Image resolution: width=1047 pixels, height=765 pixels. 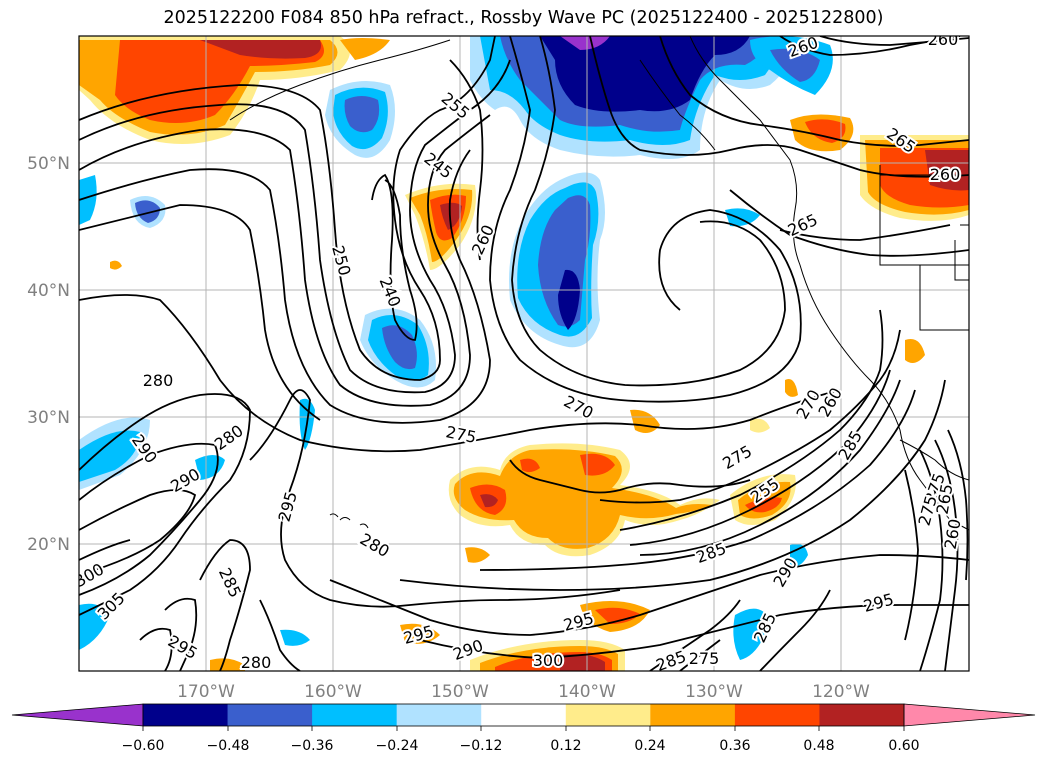 I want to click on lat-label: 30°N, so click(x=48, y=418).